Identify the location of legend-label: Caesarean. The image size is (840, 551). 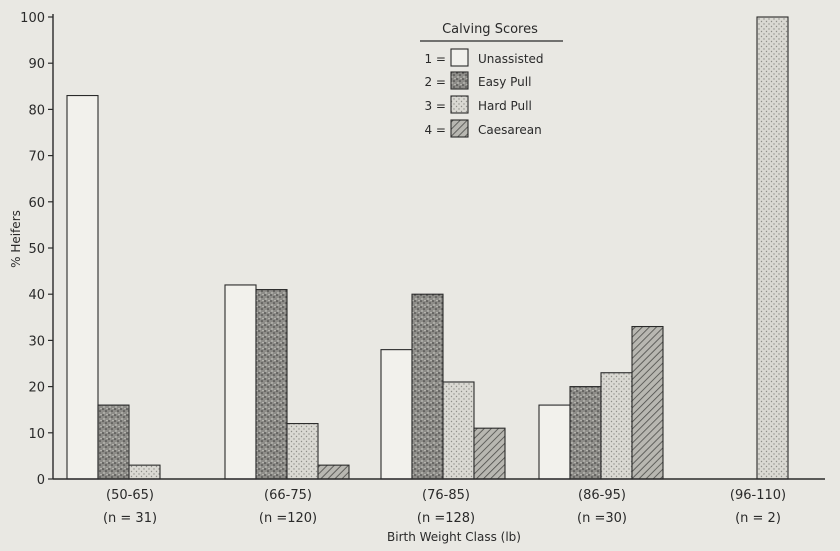
(510, 130).